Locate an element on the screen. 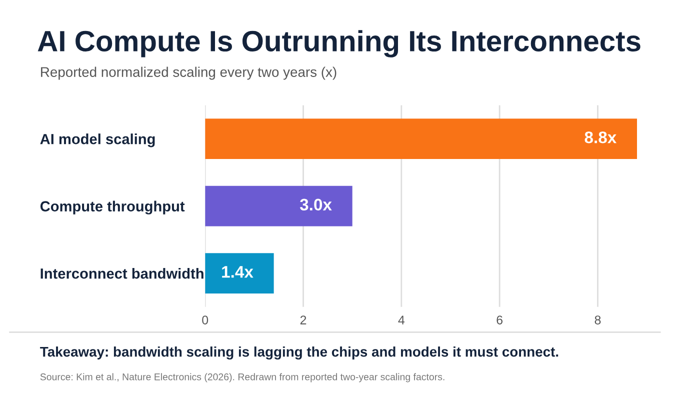 The width and height of the screenshot is (700, 394). data-label: 8.8x is located at coordinates (600, 137).